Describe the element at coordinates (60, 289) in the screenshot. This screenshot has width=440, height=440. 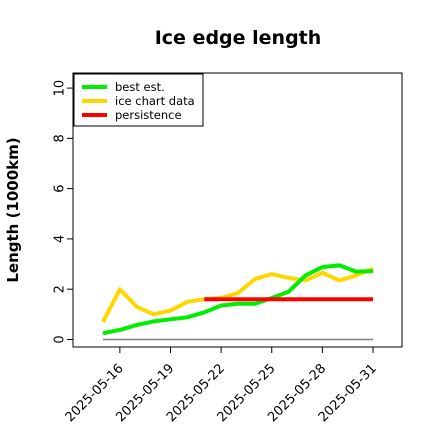
I see `y-tick-label-2: 2` at that location.